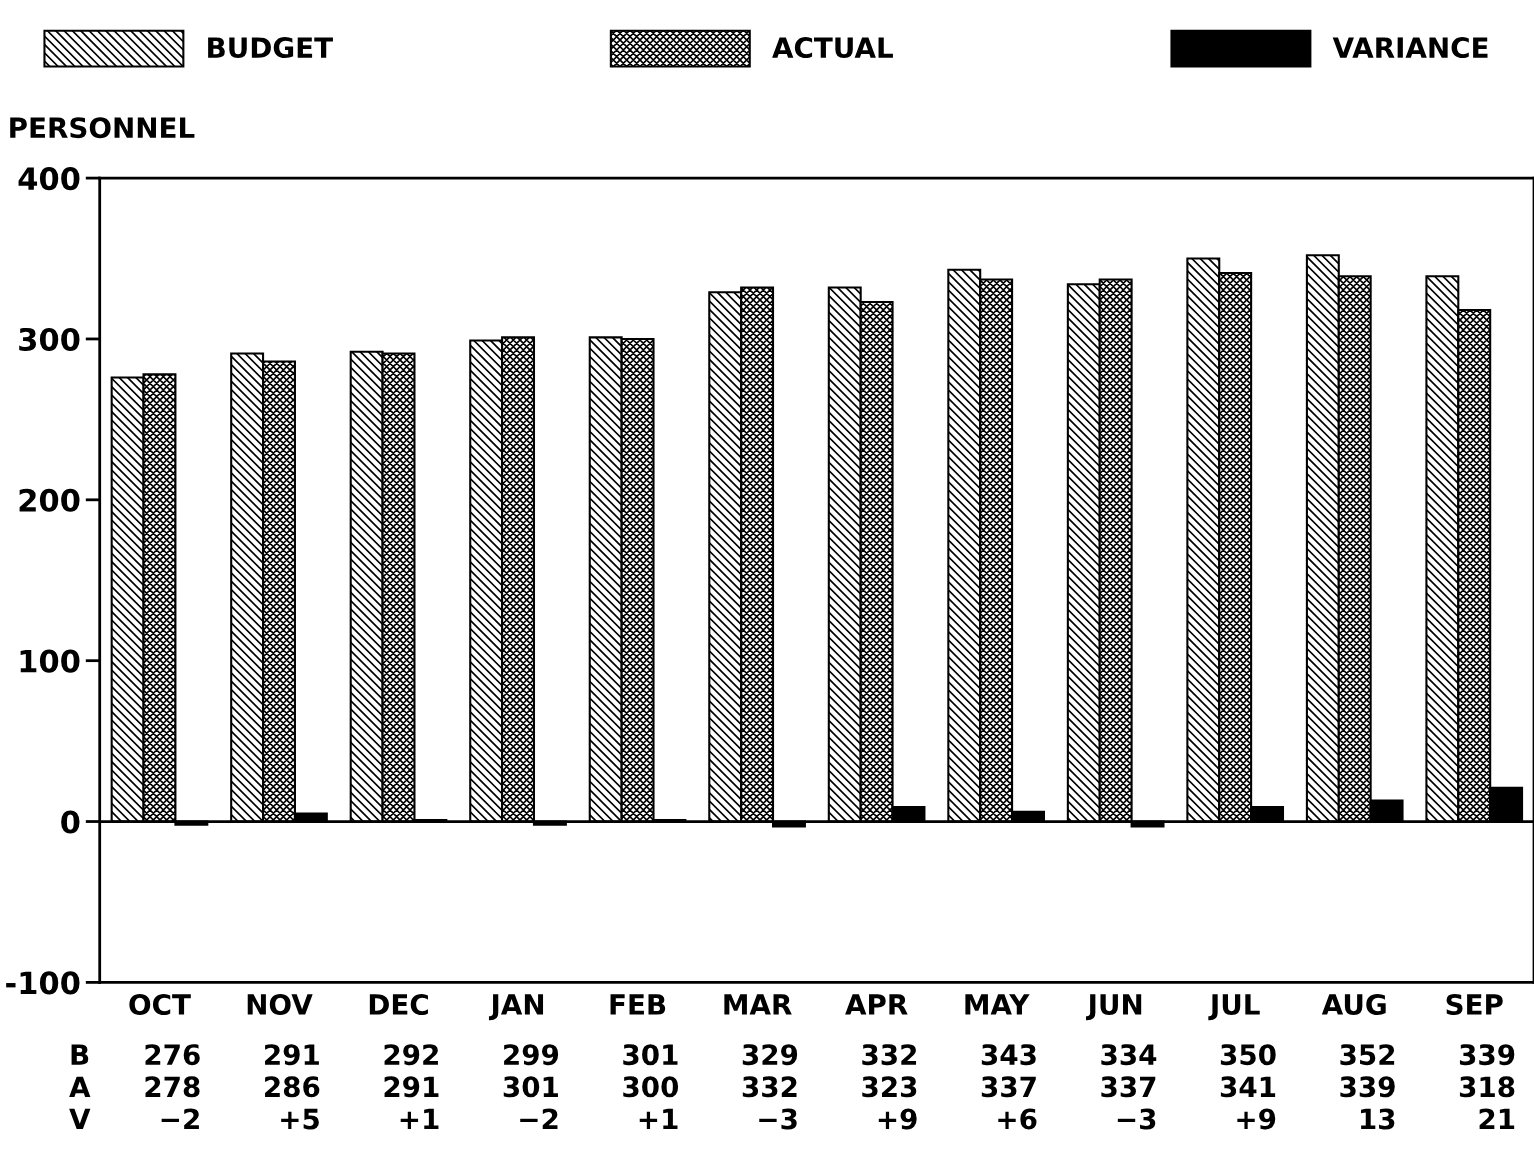 Image resolution: width=1534 pixels, height=1149 pixels. I want to click on data-label: 21, so click(1497, 1119).